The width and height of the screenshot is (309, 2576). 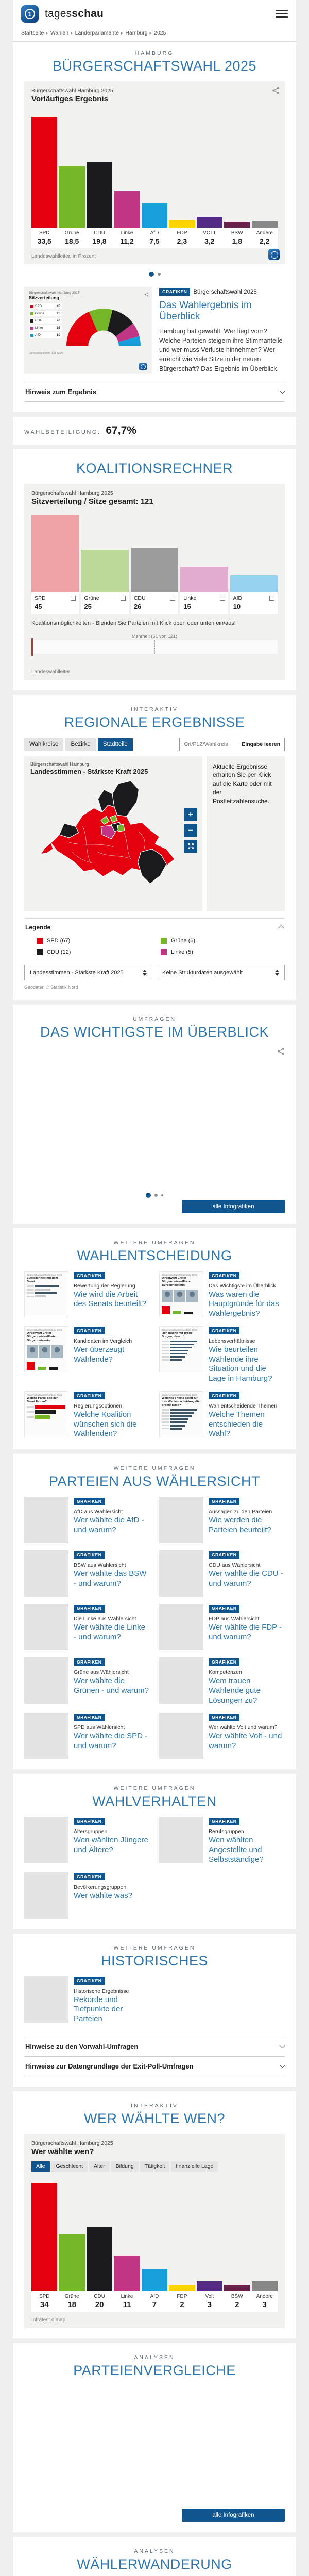 What do you see at coordinates (98, 2010) in the screenshot?
I see `teaser-headline: Rekorde und Tiefpunkte der Parteien` at bounding box center [98, 2010].